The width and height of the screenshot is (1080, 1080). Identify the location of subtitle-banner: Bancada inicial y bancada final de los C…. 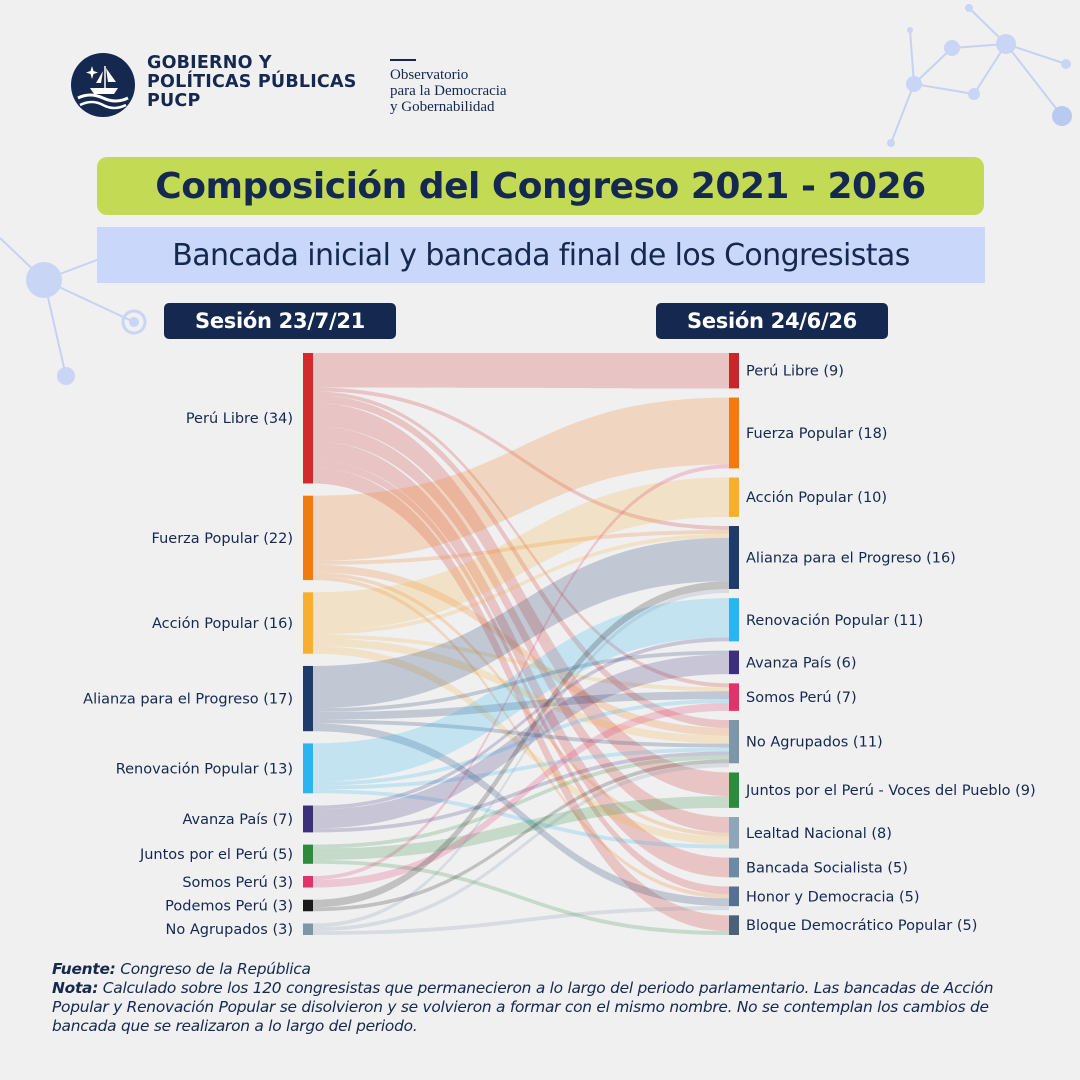
(541, 255).